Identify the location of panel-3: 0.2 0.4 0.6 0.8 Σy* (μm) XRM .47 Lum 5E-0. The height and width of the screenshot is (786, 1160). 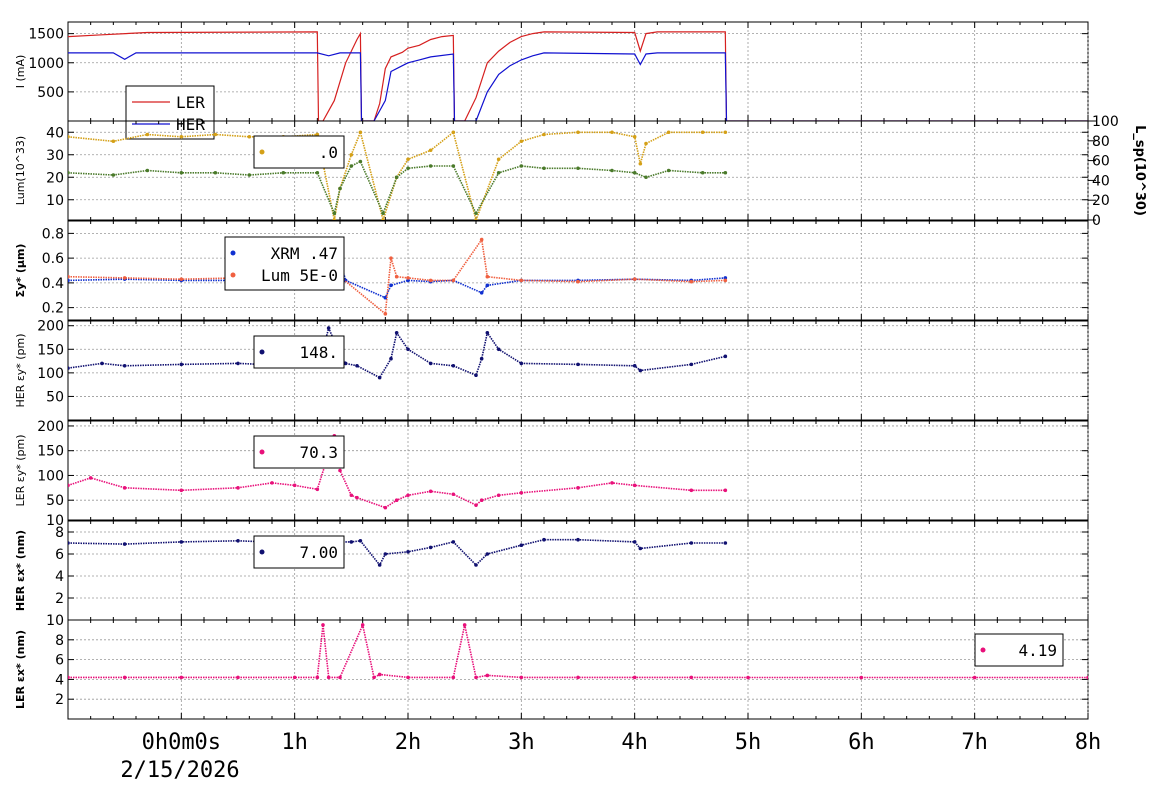
(551, 270).